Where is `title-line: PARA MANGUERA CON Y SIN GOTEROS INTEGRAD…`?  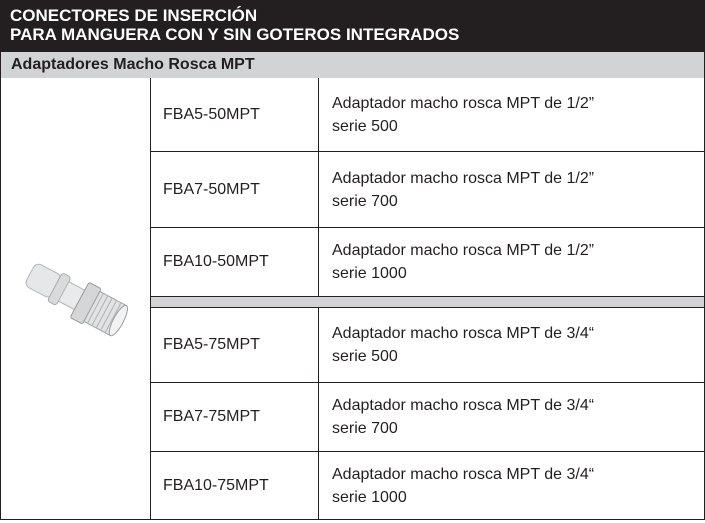
title-line: PARA MANGUERA CON Y SIN GOTEROS INTEGRAD… is located at coordinates (235, 34).